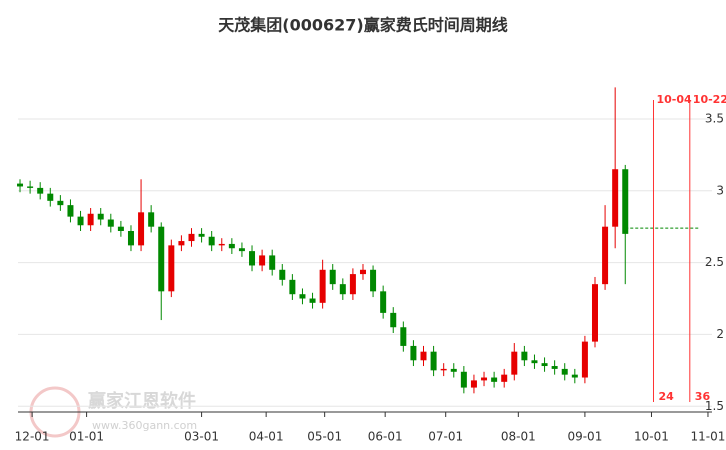  What do you see at coordinates (201, 437) in the screenshot?
I see `x-tick-label: 03-01` at bounding box center [201, 437].